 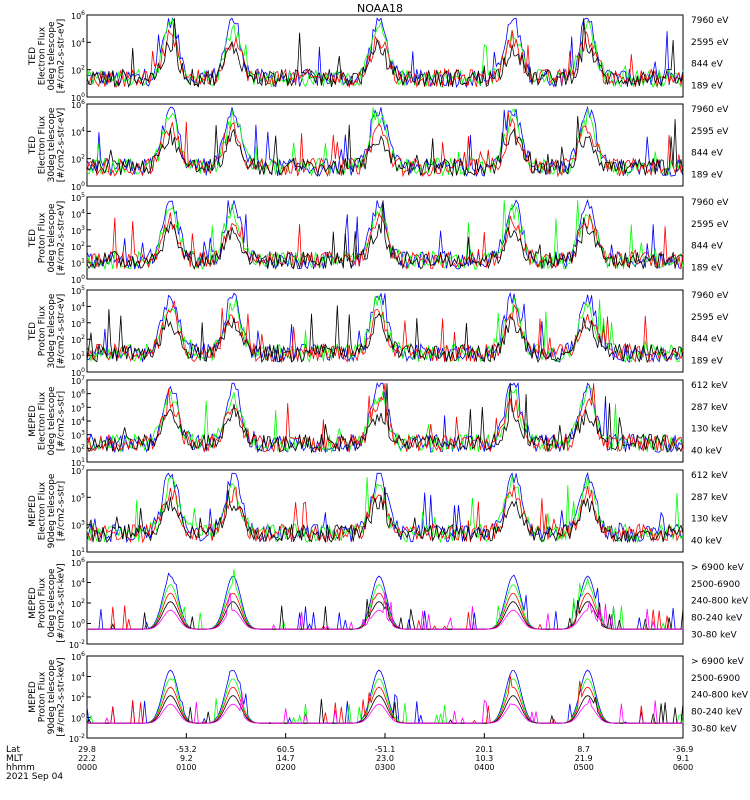 What do you see at coordinates (286, 749) in the screenshot?
I see `x-tick-lat: 60.5` at bounding box center [286, 749].